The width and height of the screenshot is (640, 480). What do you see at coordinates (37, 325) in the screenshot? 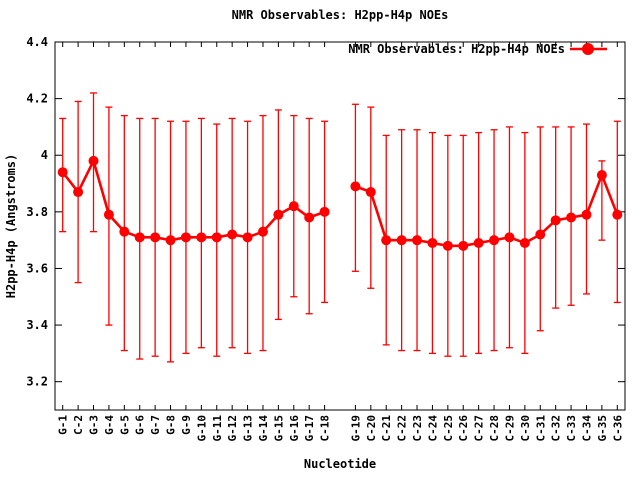
I see `y-tick-label: 3.4` at bounding box center [37, 325].